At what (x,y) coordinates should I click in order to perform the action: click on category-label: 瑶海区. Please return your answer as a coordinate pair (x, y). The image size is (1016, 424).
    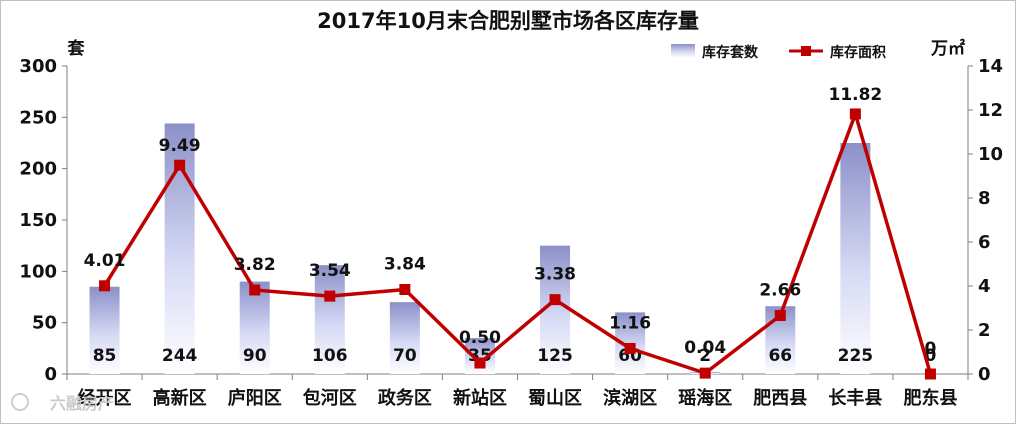
    Looking at the image, I should click on (705, 398).